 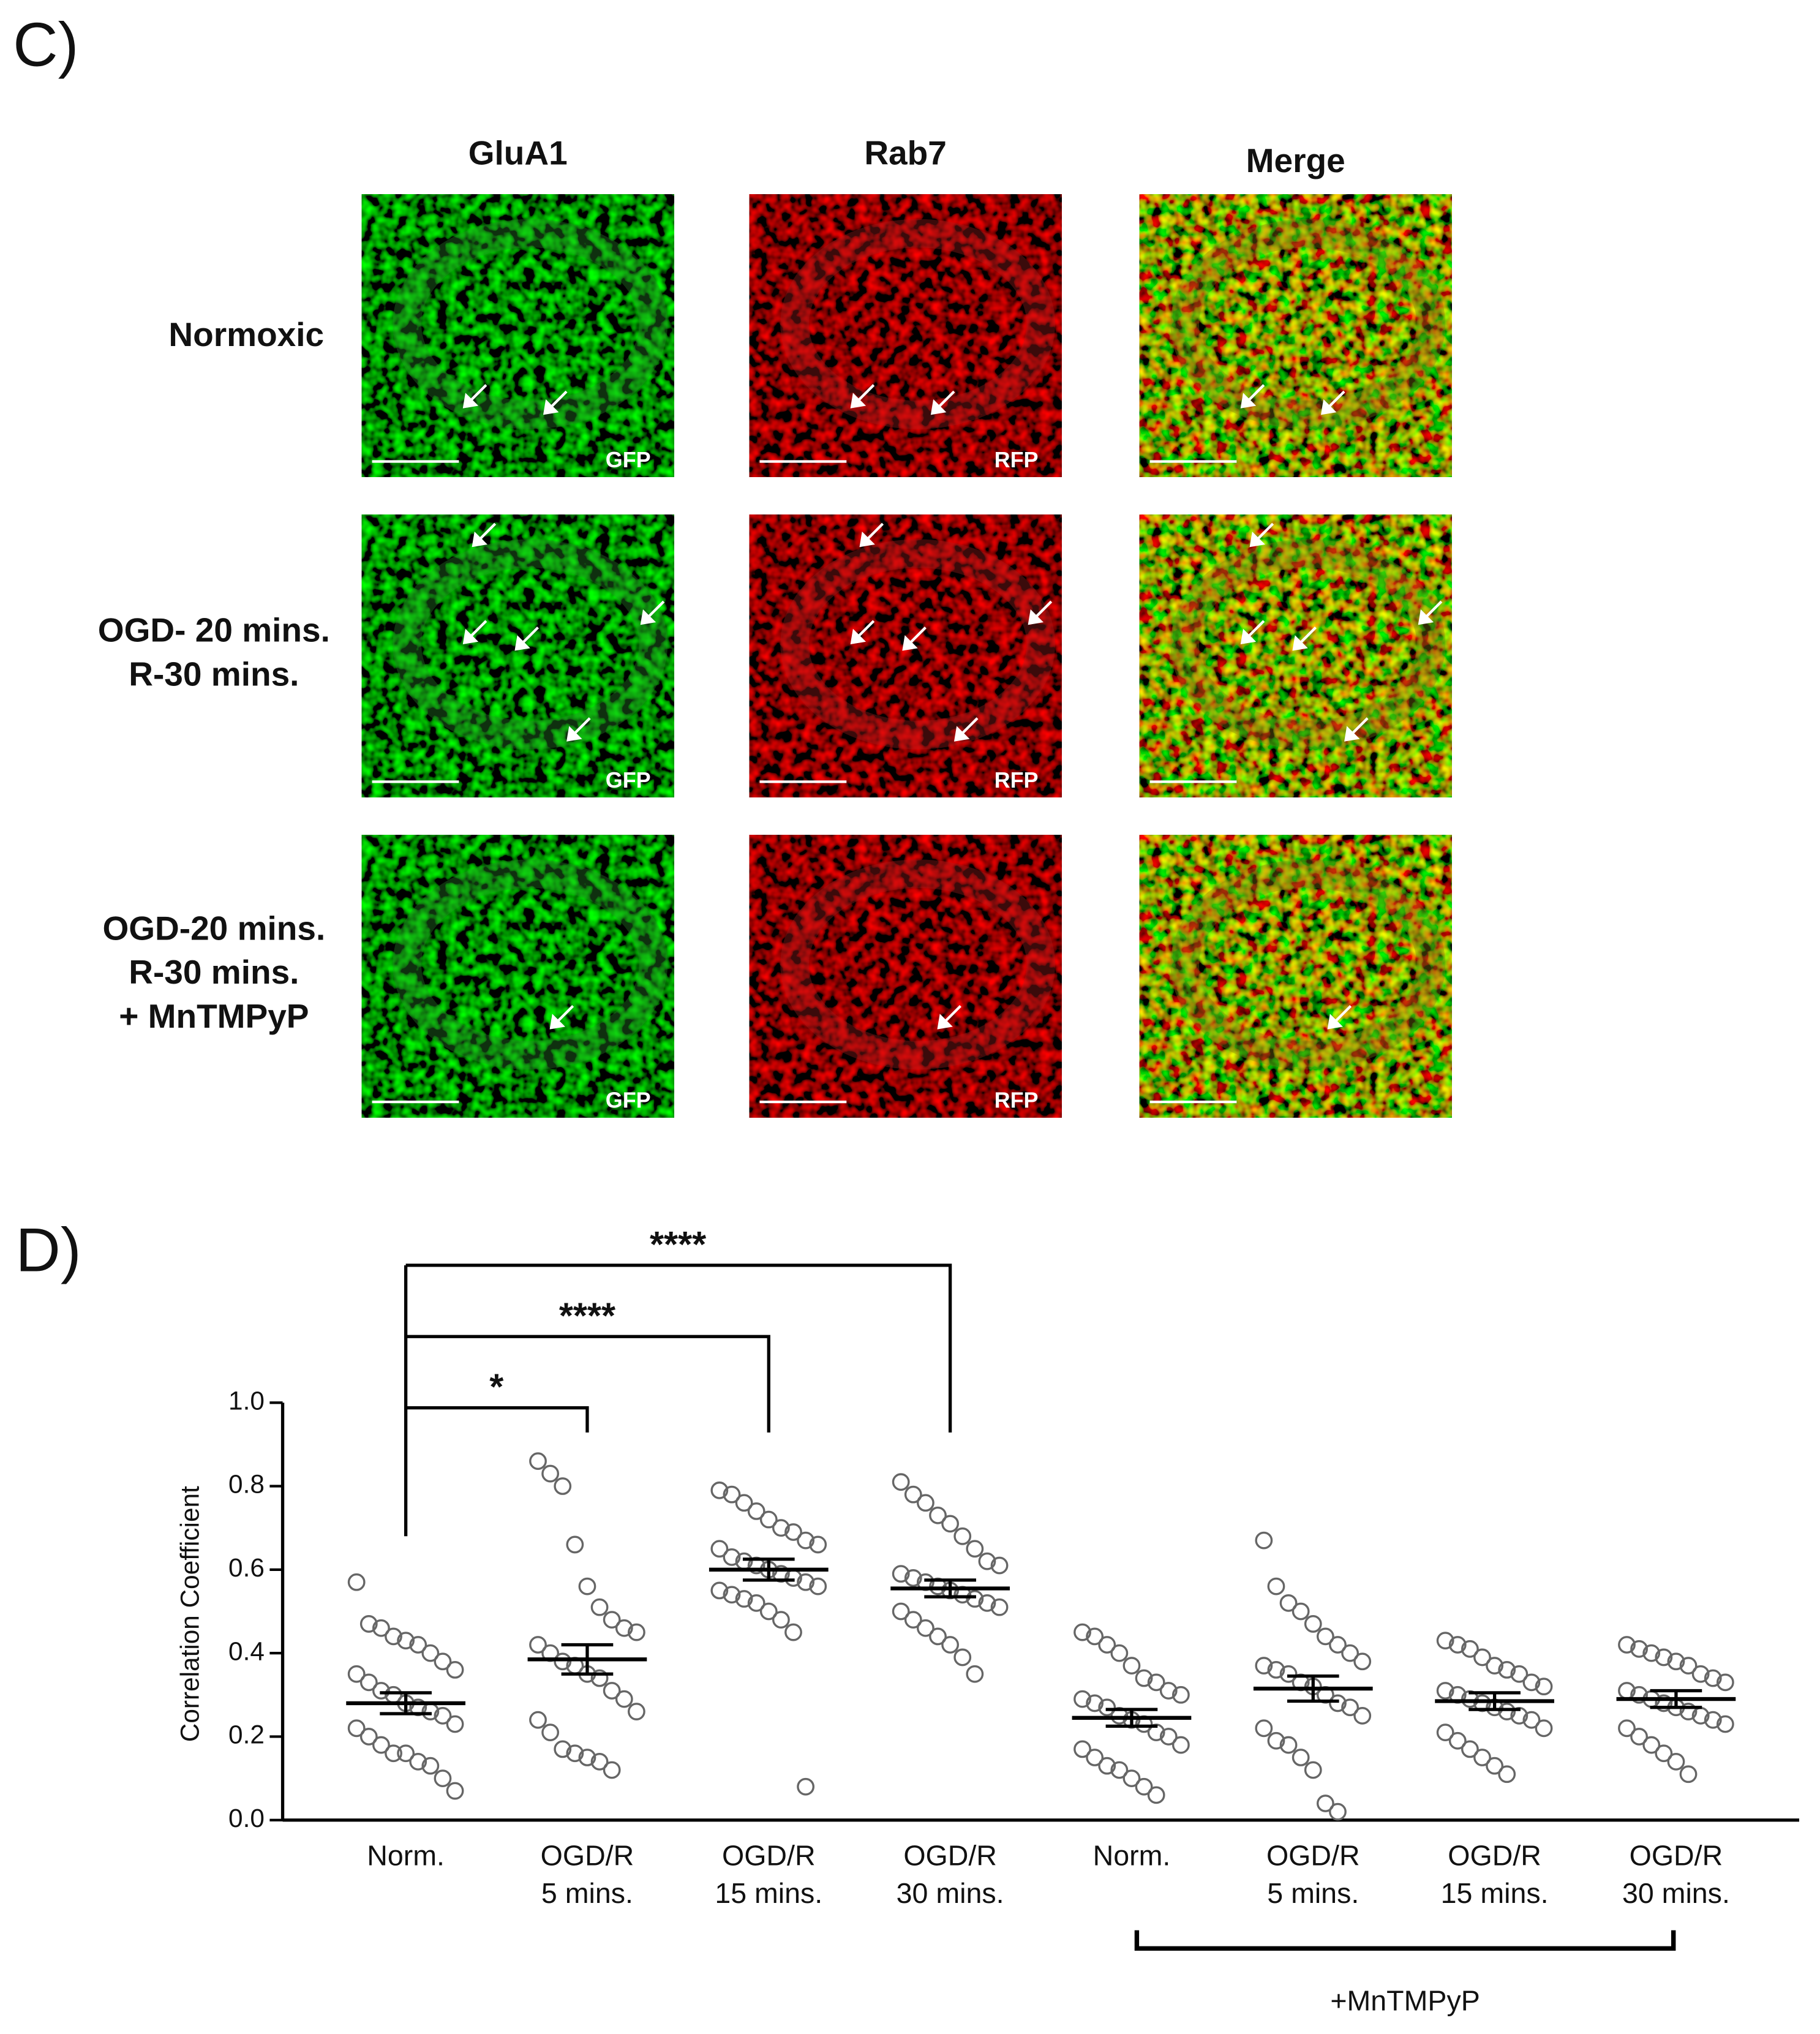 What do you see at coordinates (628, 1100) in the screenshot?
I see `channel-label: GFP` at bounding box center [628, 1100].